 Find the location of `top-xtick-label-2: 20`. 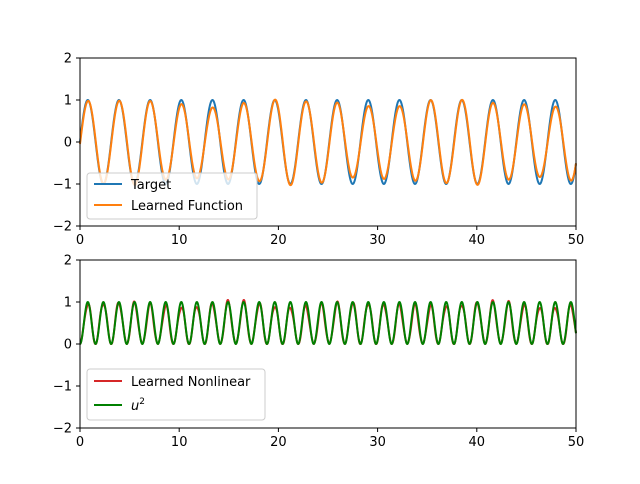

top-xtick-label-2: 20 is located at coordinates (278, 240).